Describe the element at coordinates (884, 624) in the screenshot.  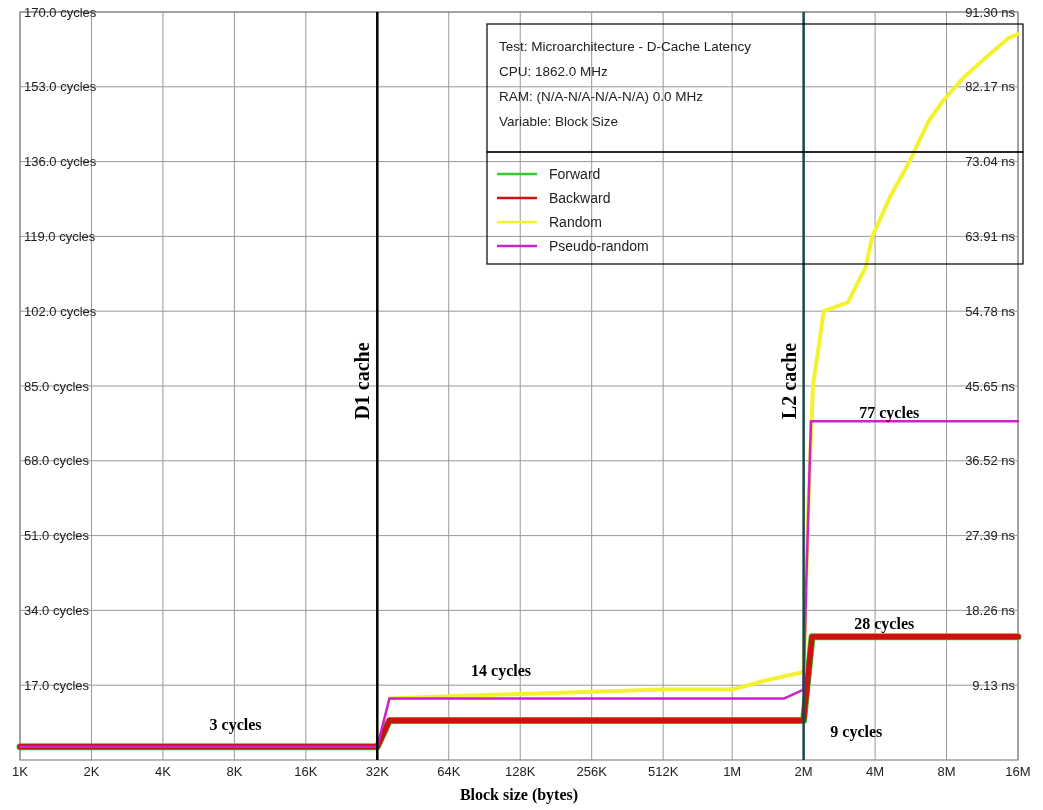
I see `annotation: 28 cycles` at that location.